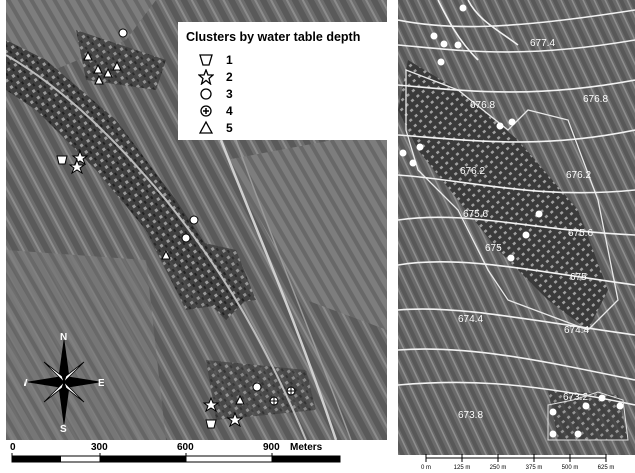 The height and width of the screenshot is (473, 635). What do you see at coordinates (215, 77) in the screenshot?
I see `legend-item-2: 2` at bounding box center [215, 77].